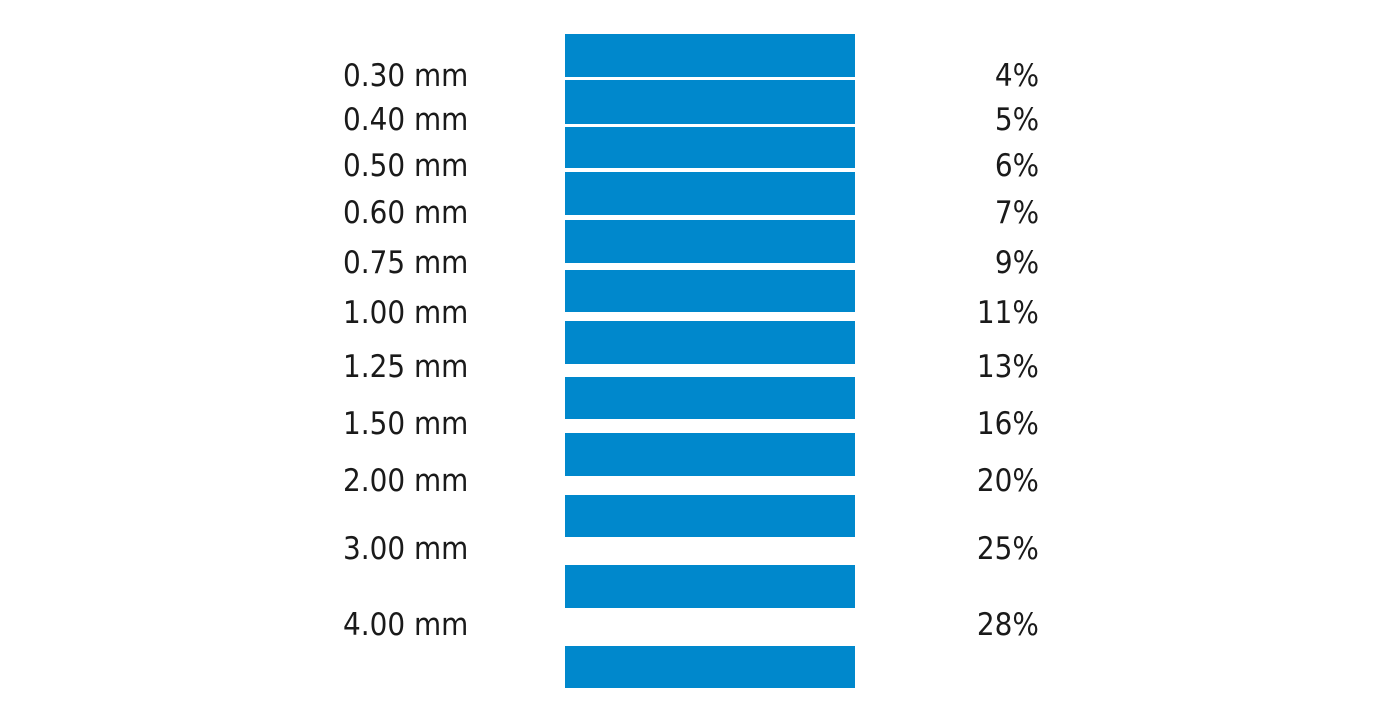  I want to click on gap-label: 2.00 mm, so click(406, 481).